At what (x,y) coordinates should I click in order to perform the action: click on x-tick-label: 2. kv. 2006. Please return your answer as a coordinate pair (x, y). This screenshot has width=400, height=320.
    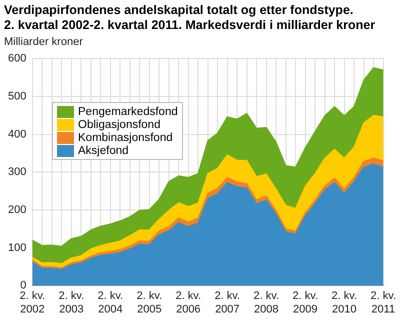
    Looking at the image, I should click on (189, 303).